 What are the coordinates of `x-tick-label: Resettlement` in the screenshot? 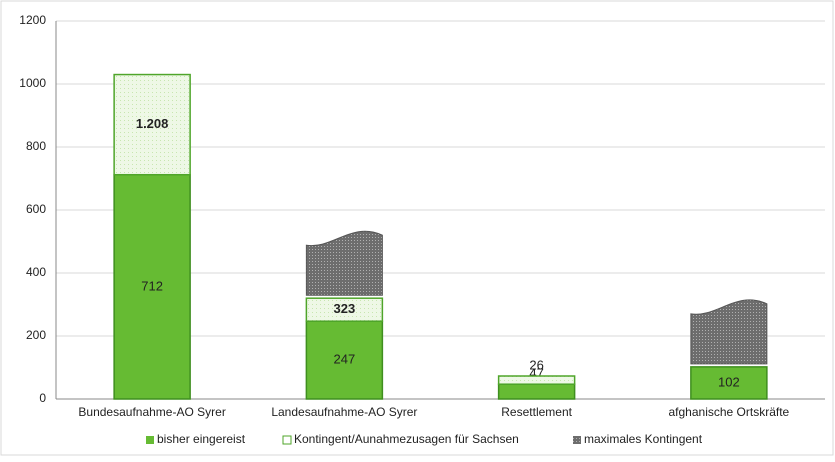 It's located at (536, 412).